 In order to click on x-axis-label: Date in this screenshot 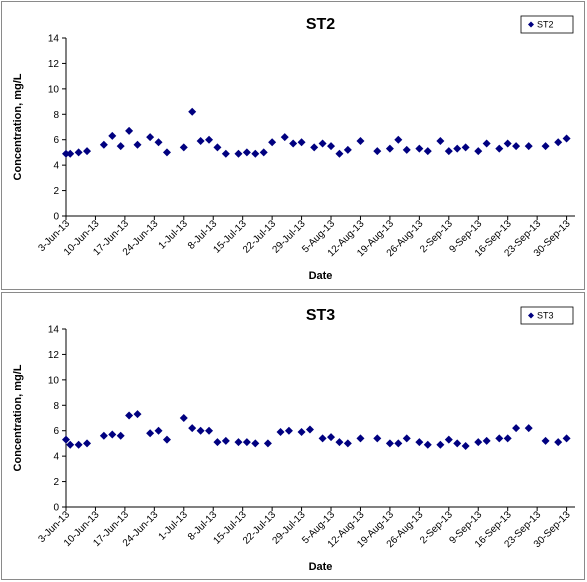, I will do `click(321, 276)`.